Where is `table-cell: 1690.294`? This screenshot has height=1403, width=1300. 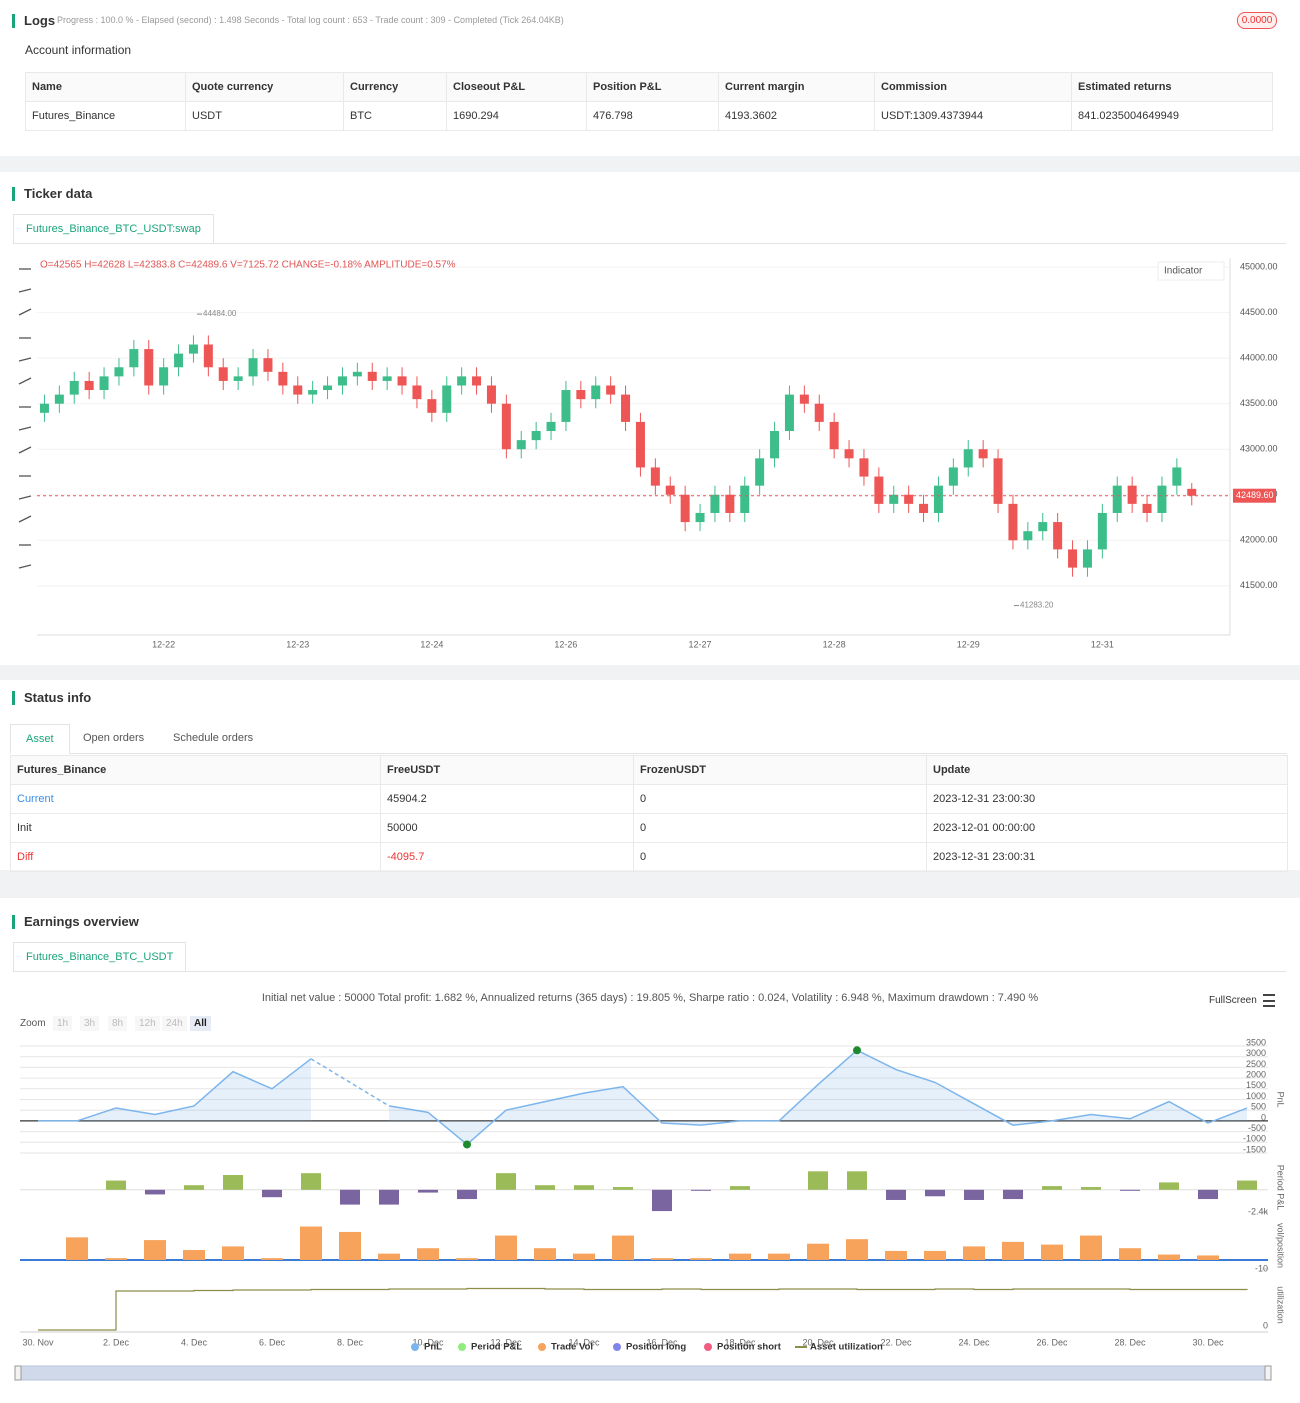 table-cell: 1690.294 is located at coordinates (516, 116).